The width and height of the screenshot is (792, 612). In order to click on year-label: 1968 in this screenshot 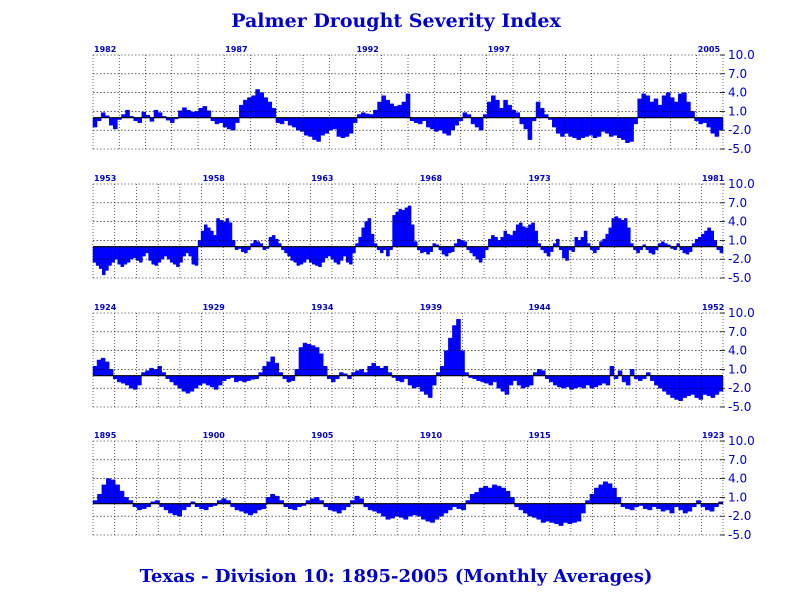, I will do `click(431, 178)`.